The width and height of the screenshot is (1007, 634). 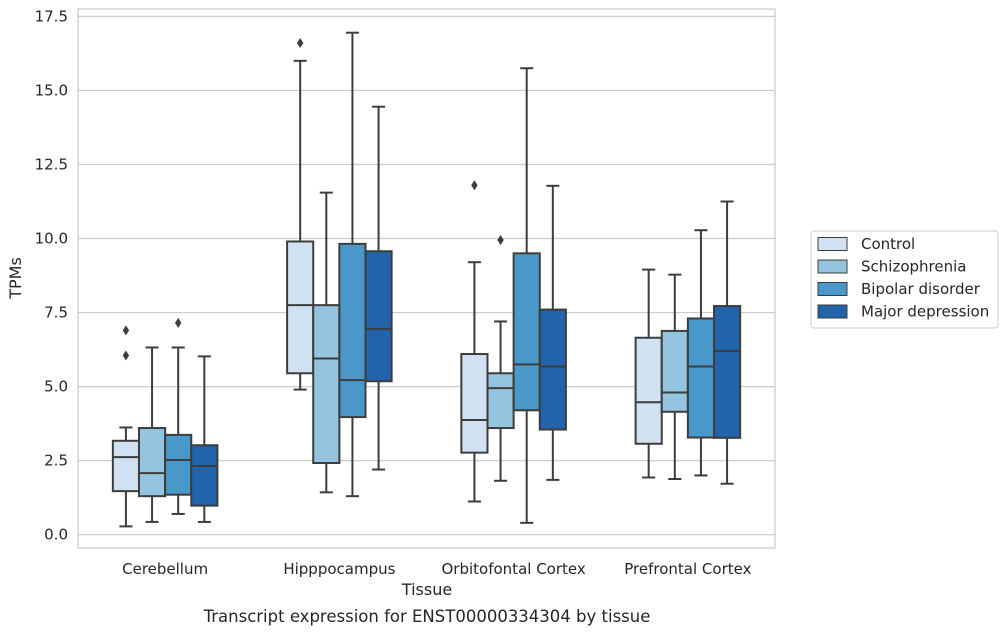 I want to click on y-tick-label: 5.0, so click(x=56, y=387).